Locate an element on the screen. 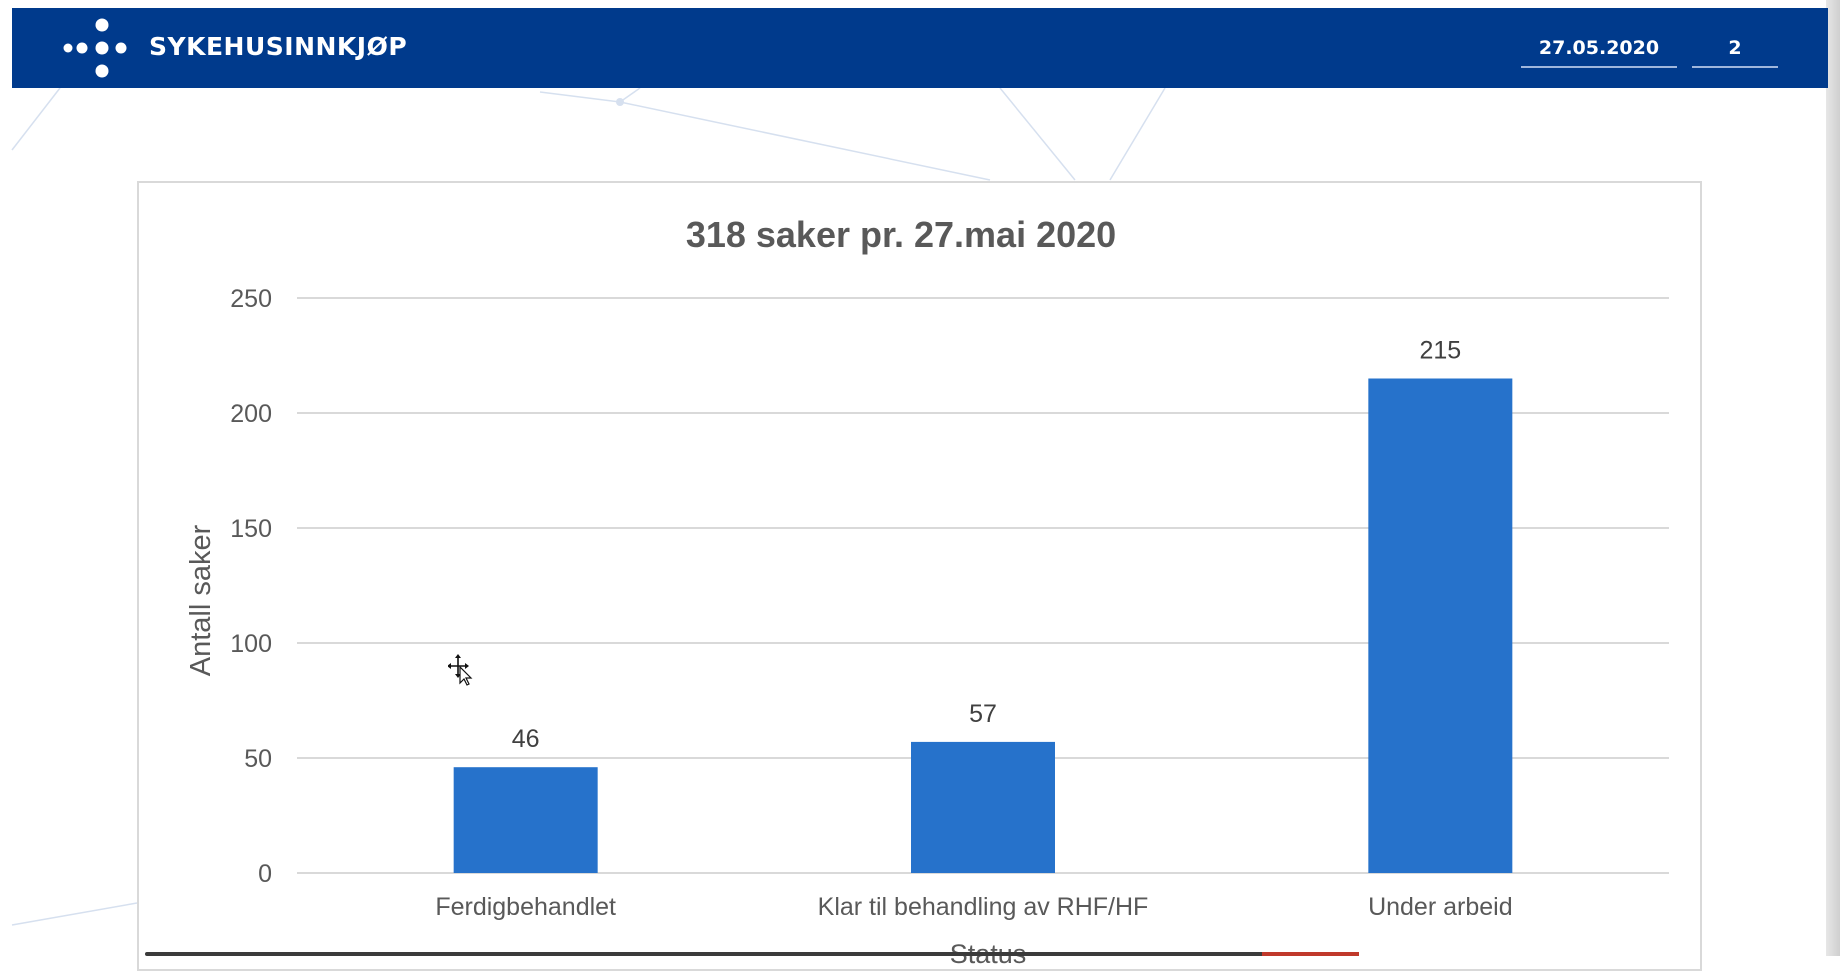  bottom-bar-marker is located at coordinates (1310, 954).